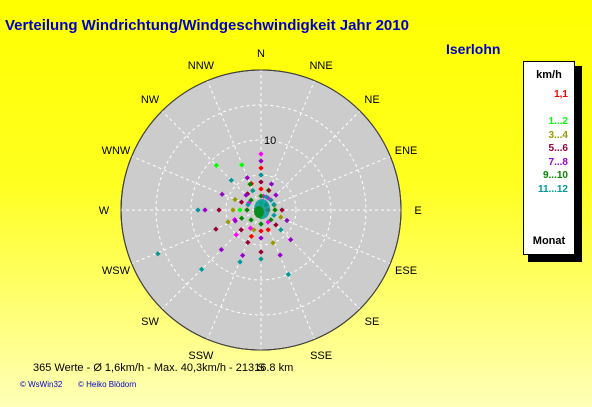  What do you see at coordinates (558, 121) in the screenshot?
I see `legend-entry: 1...2` at bounding box center [558, 121].